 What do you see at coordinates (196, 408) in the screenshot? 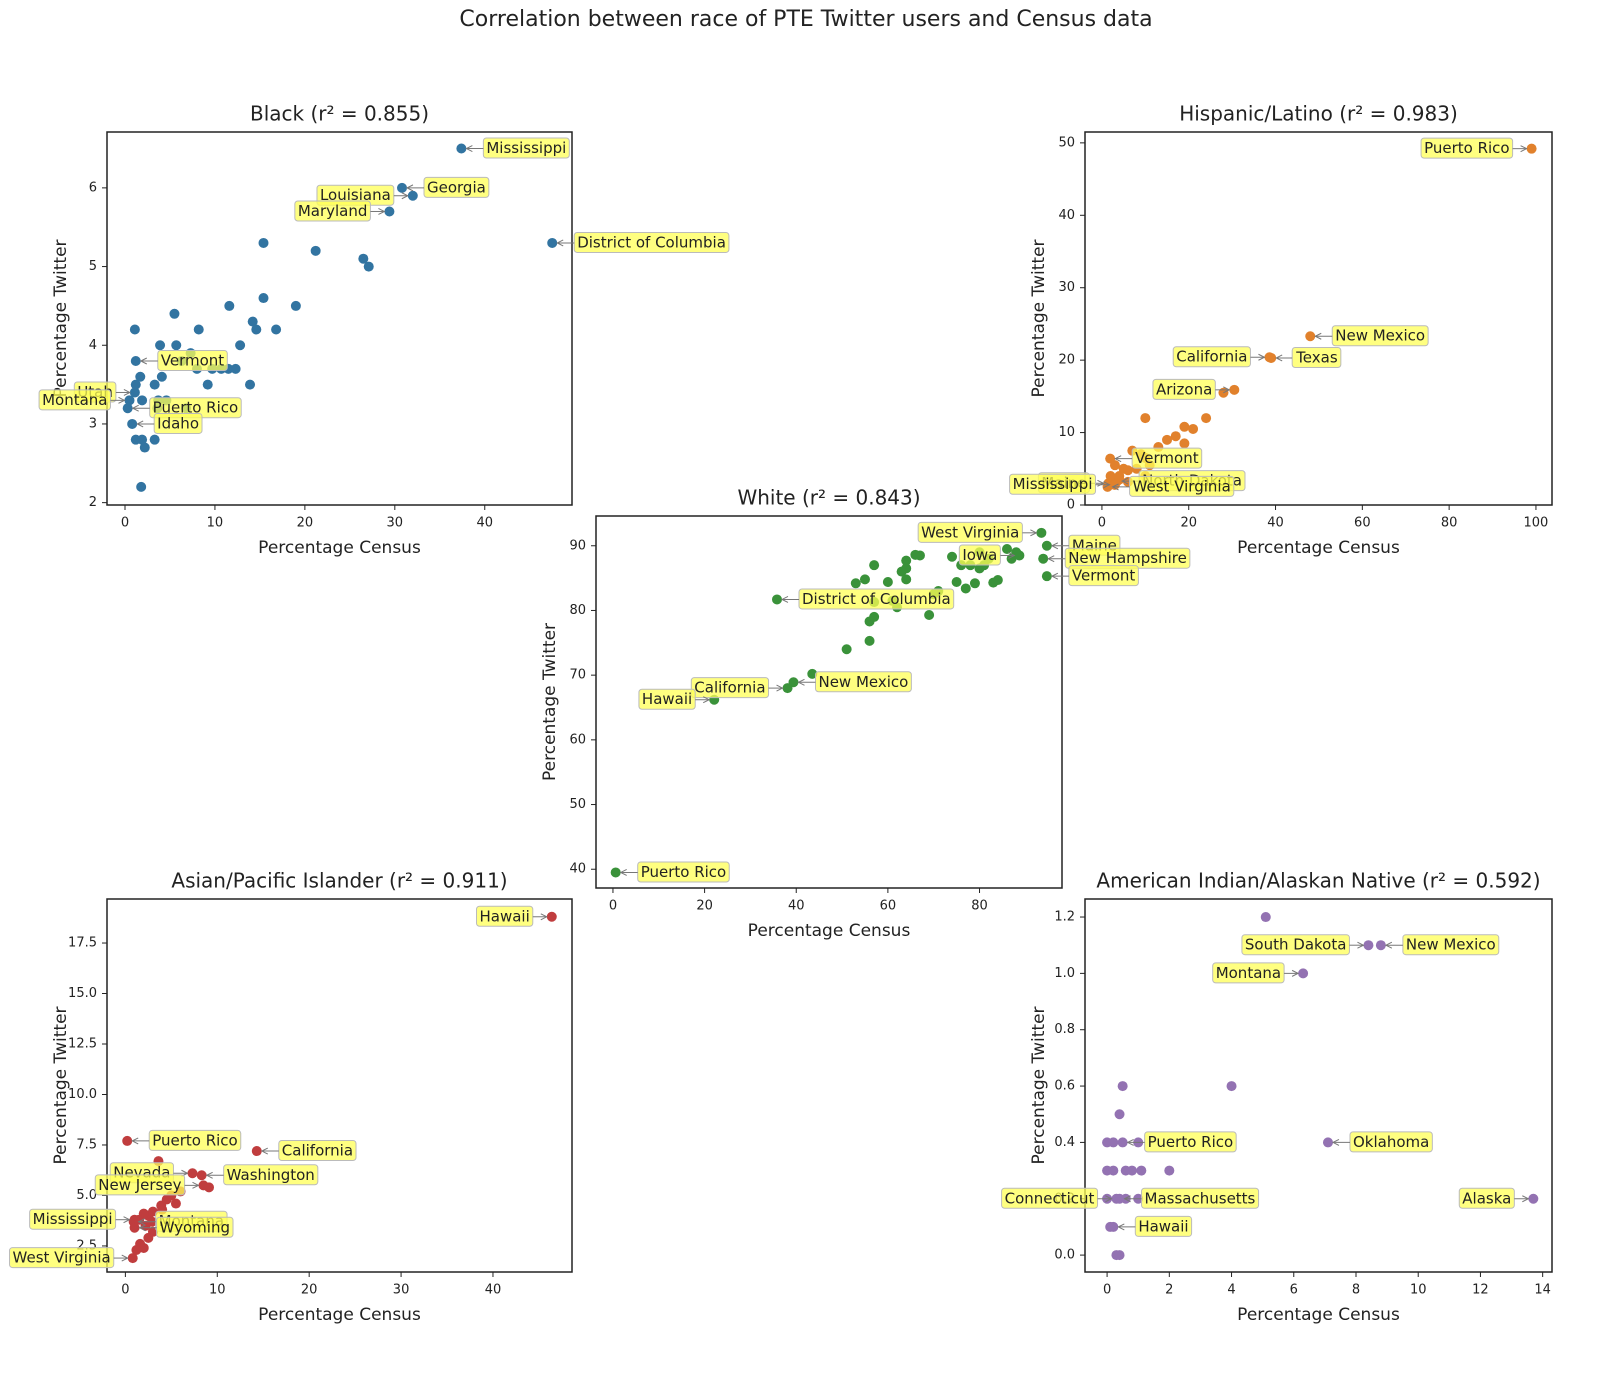
I see `annotation-label: Puerto Rico` at bounding box center [196, 408].